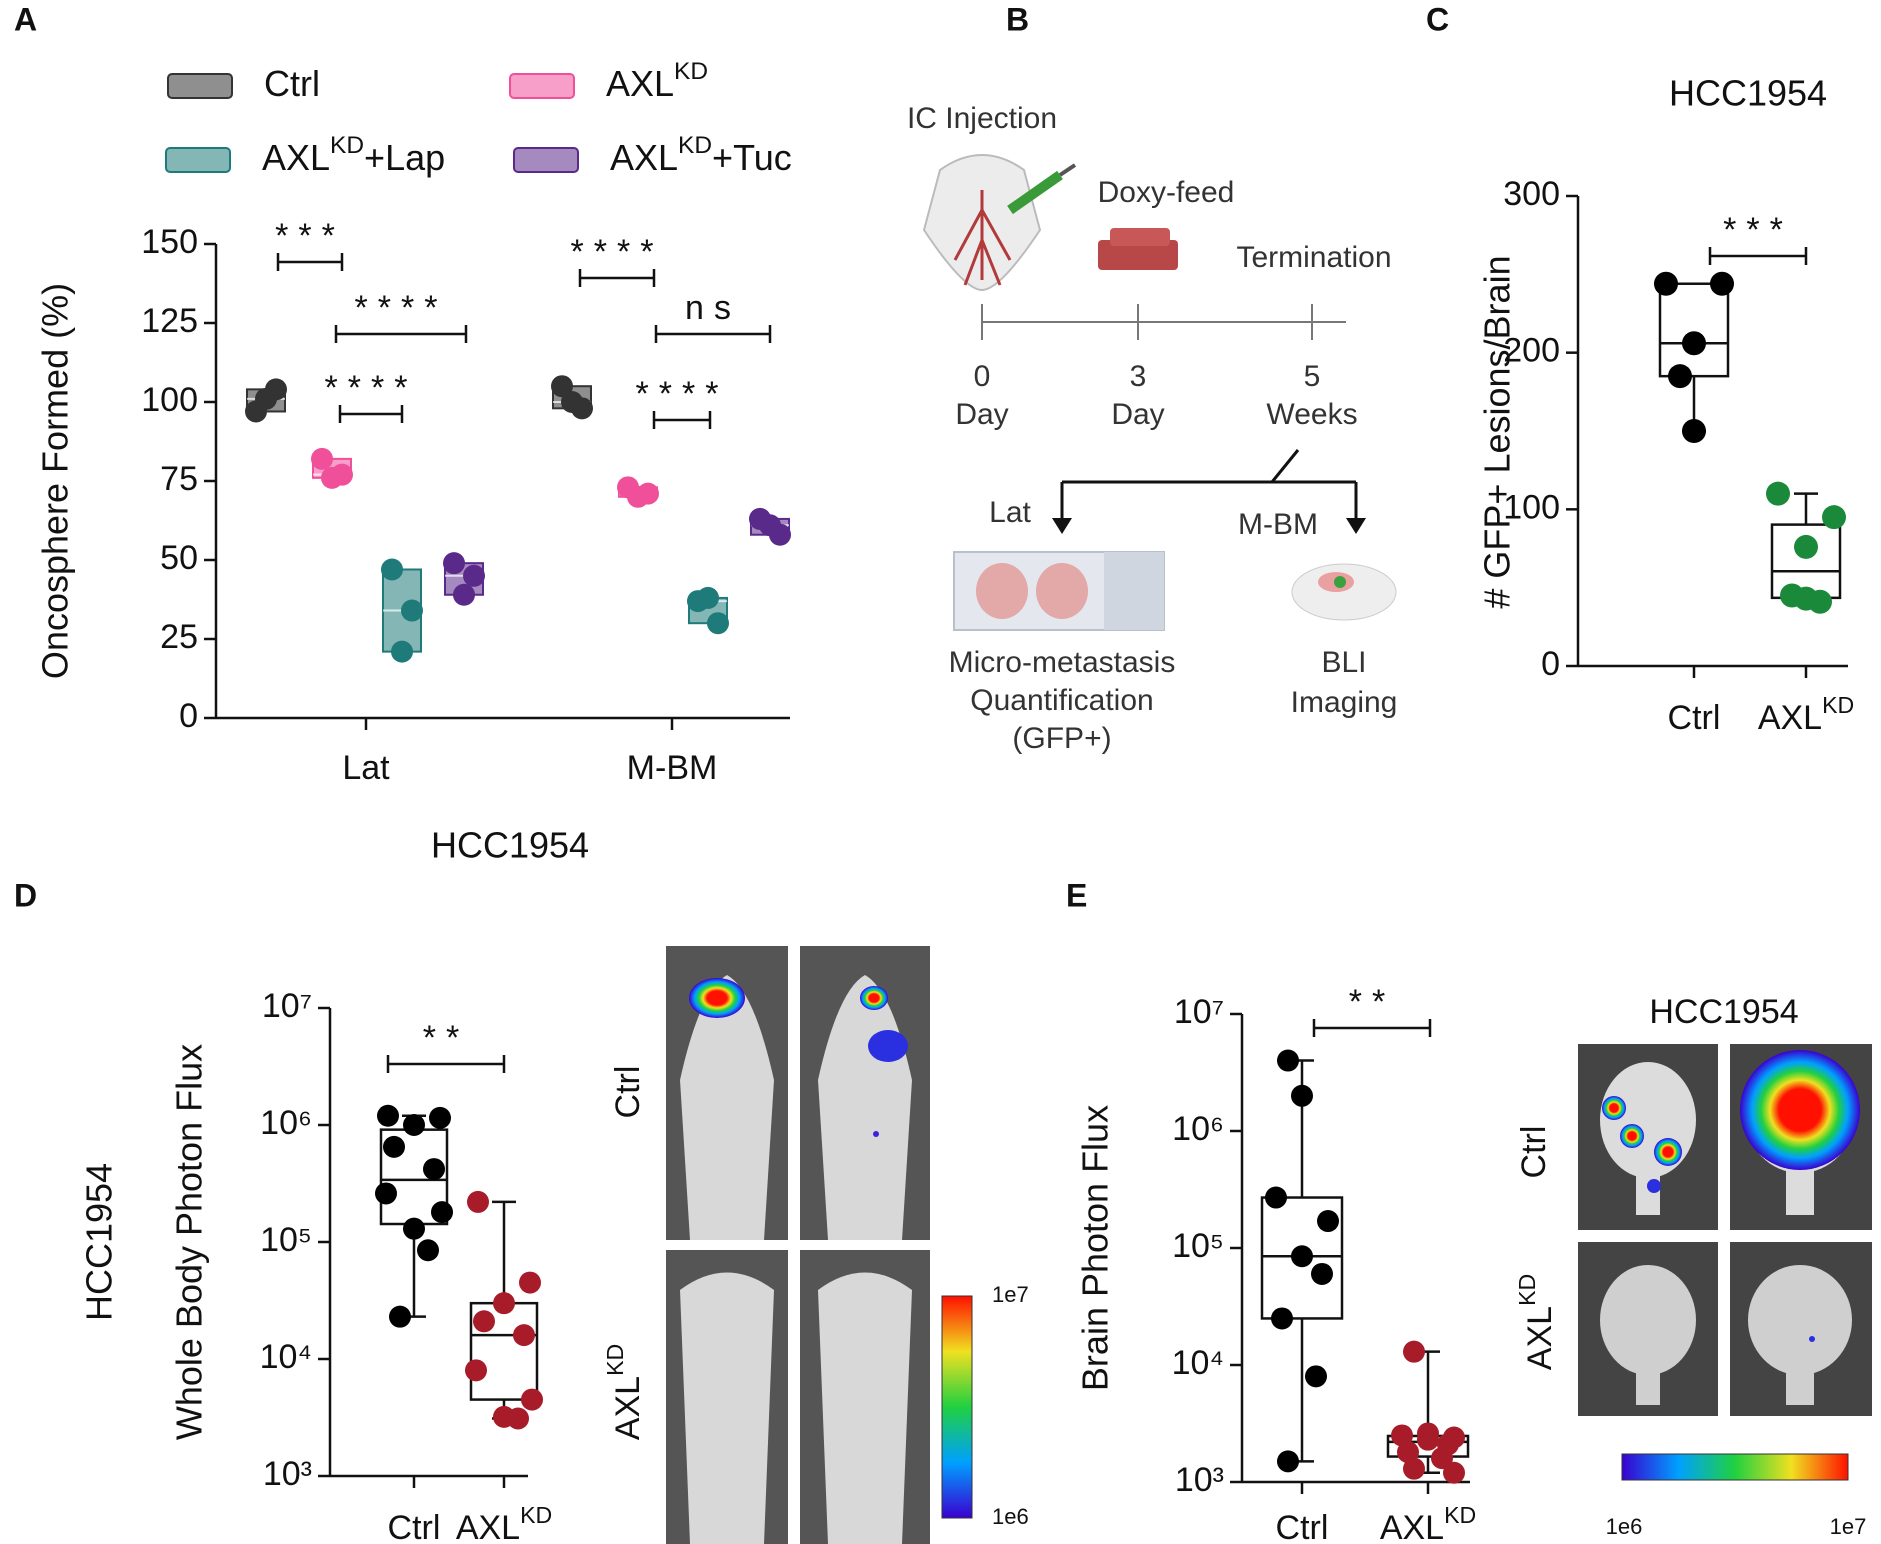 The image size is (1881, 1544). I want to click on x-axis-label: HCC1954, so click(510, 845).